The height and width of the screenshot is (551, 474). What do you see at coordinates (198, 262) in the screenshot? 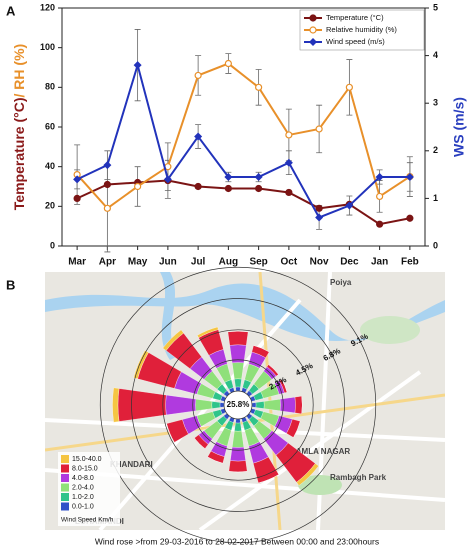
I see `x-tick-label: Jul` at bounding box center [198, 262].